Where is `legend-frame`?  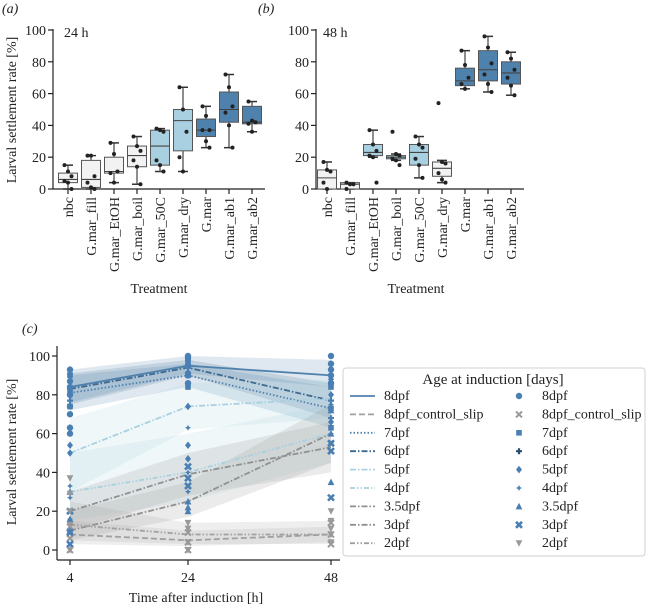
legend-frame is located at coordinates (494, 462).